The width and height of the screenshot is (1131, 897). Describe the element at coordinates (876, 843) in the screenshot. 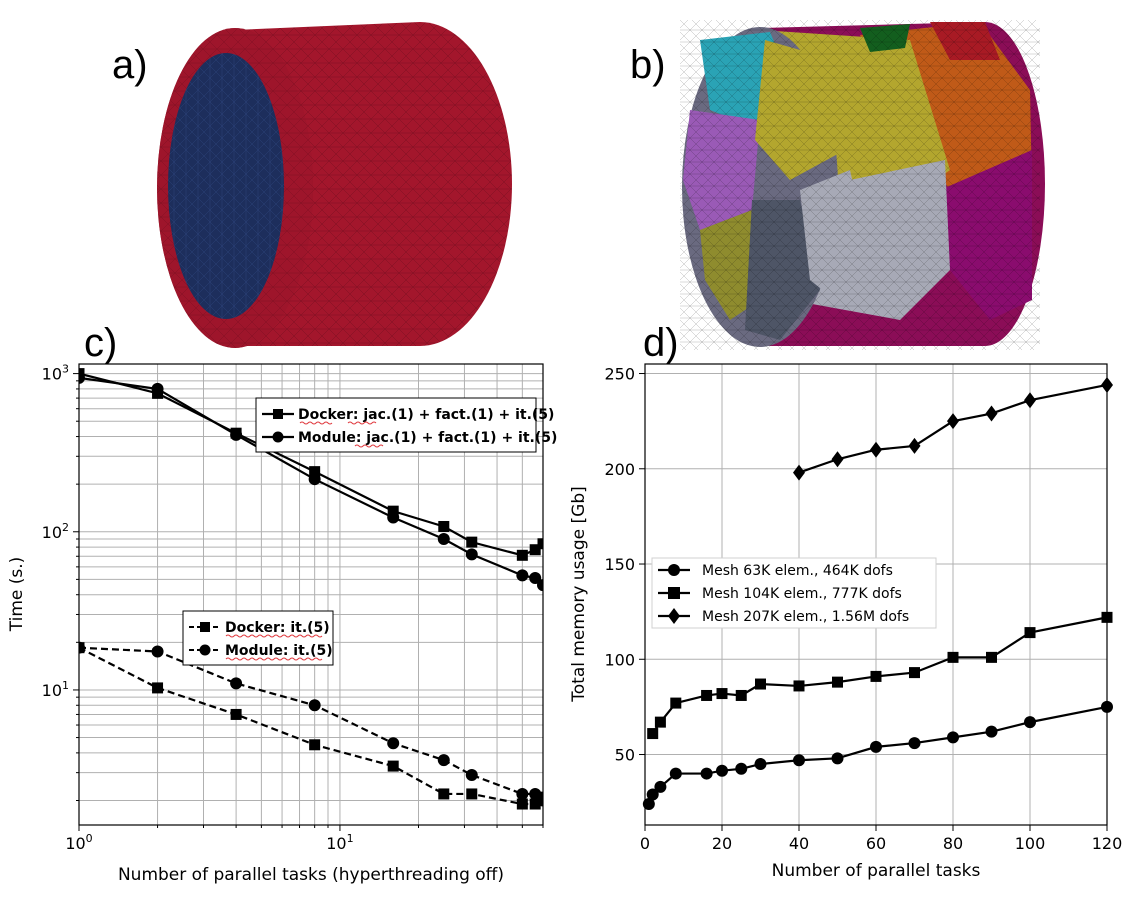

I see `x-tick-label: 60` at that location.